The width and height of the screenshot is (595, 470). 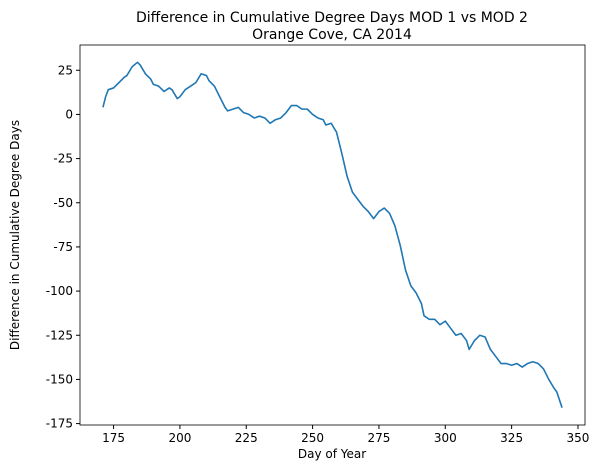 What do you see at coordinates (63, 159) in the screenshot?
I see `y-tick-label: -25` at bounding box center [63, 159].